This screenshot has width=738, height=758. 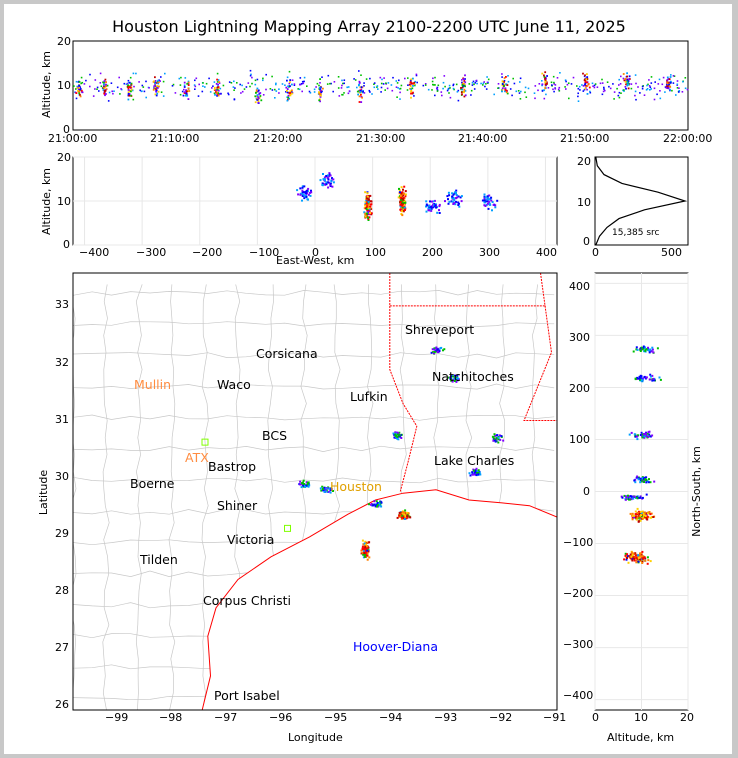 I want to click on map-ytick: 28, so click(x=62, y=590).